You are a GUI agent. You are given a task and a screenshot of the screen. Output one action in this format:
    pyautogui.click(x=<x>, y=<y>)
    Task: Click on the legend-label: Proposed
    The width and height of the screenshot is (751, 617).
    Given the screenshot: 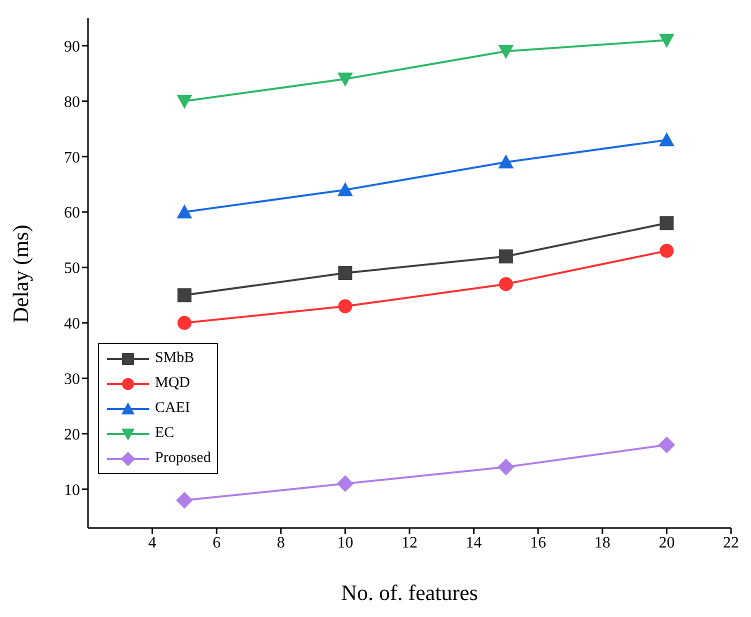 What is the action you would take?
    pyautogui.click(x=183, y=458)
    